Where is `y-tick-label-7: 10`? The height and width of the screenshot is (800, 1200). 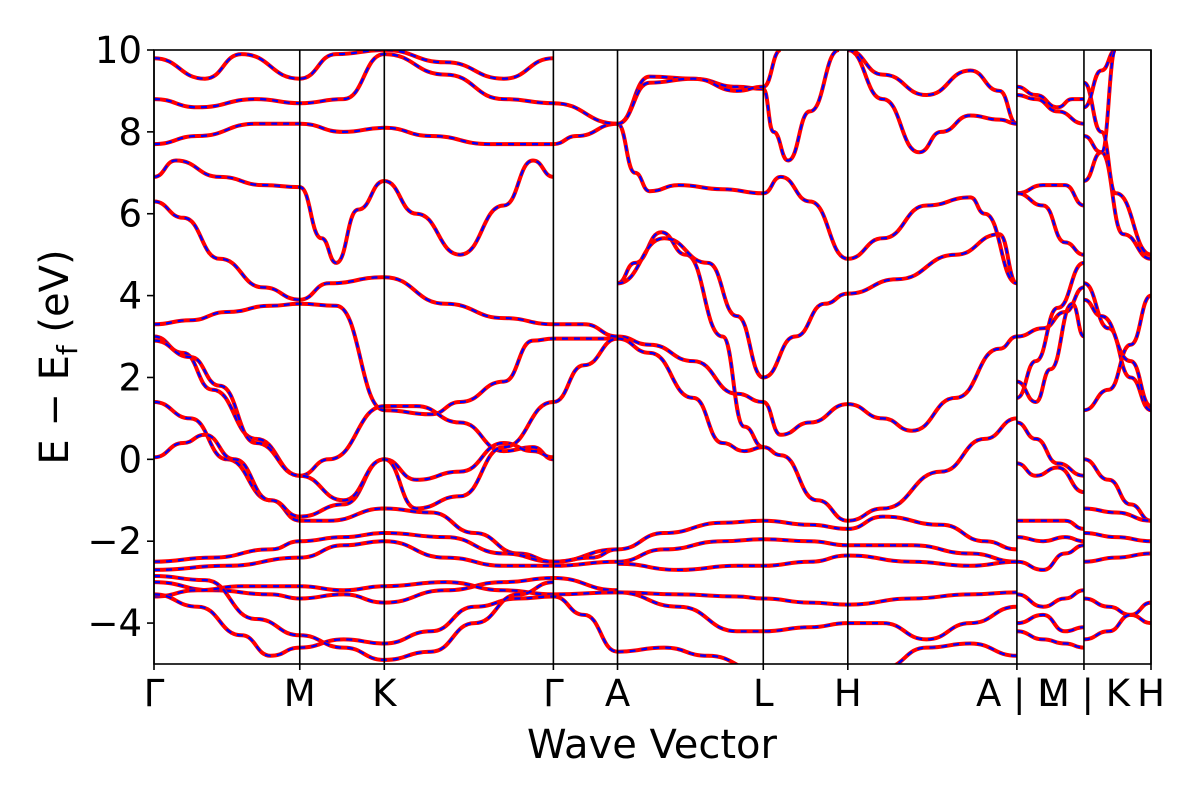 y-tick-label-7: 10 is located at coordinates (118, 50).